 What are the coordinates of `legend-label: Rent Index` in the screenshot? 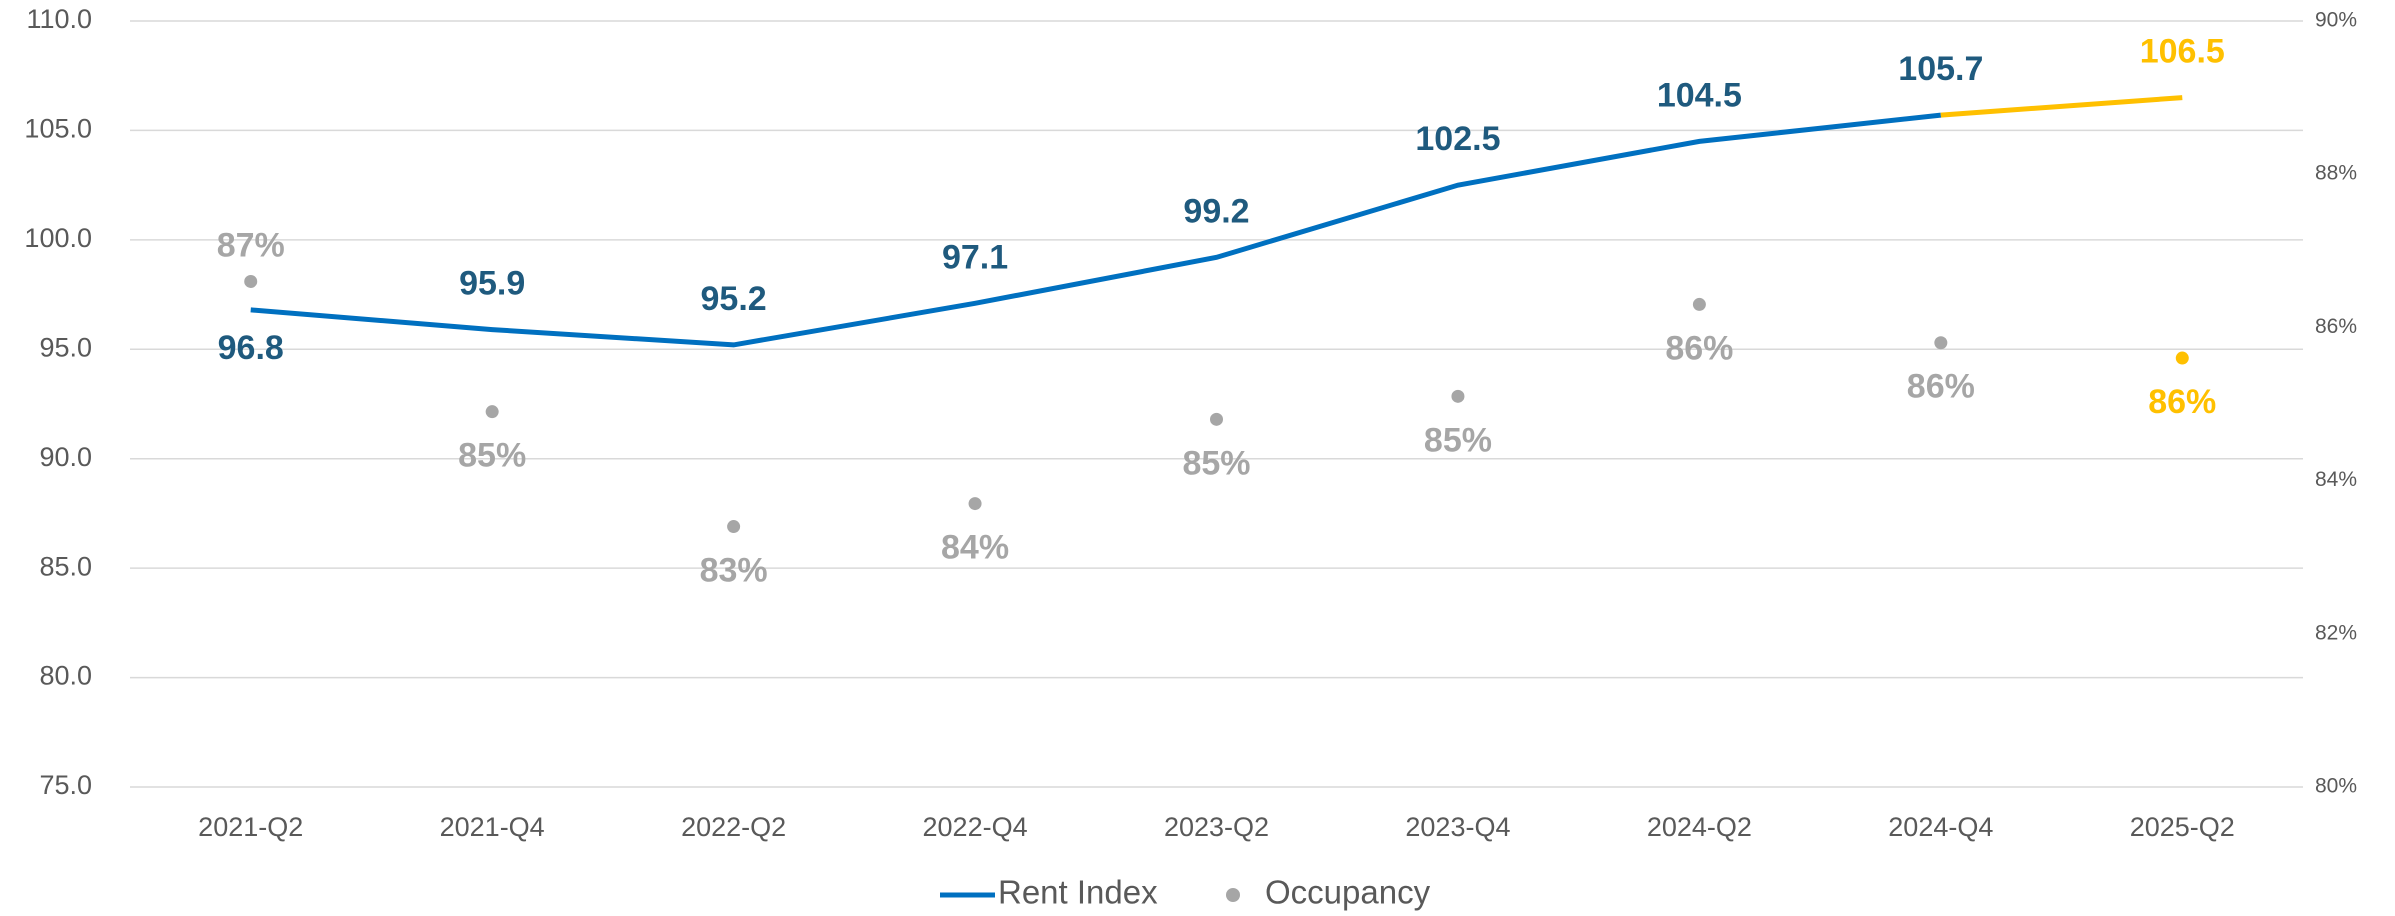 It's located at (1078, 892).